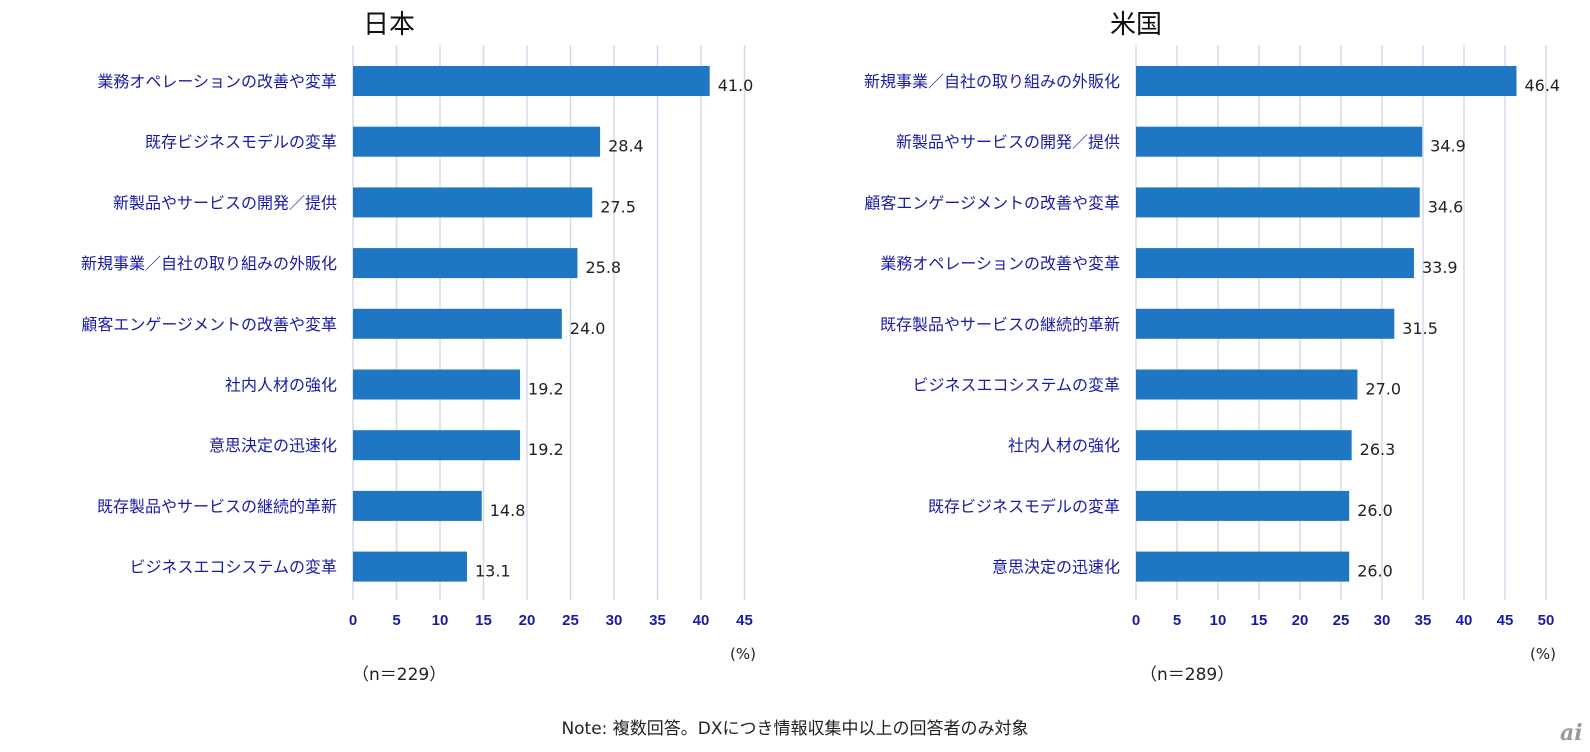 The height and width of the screenshot is (752, 1590). I want to click on sample-size-us: （n＝289）, so click(1187, 675).